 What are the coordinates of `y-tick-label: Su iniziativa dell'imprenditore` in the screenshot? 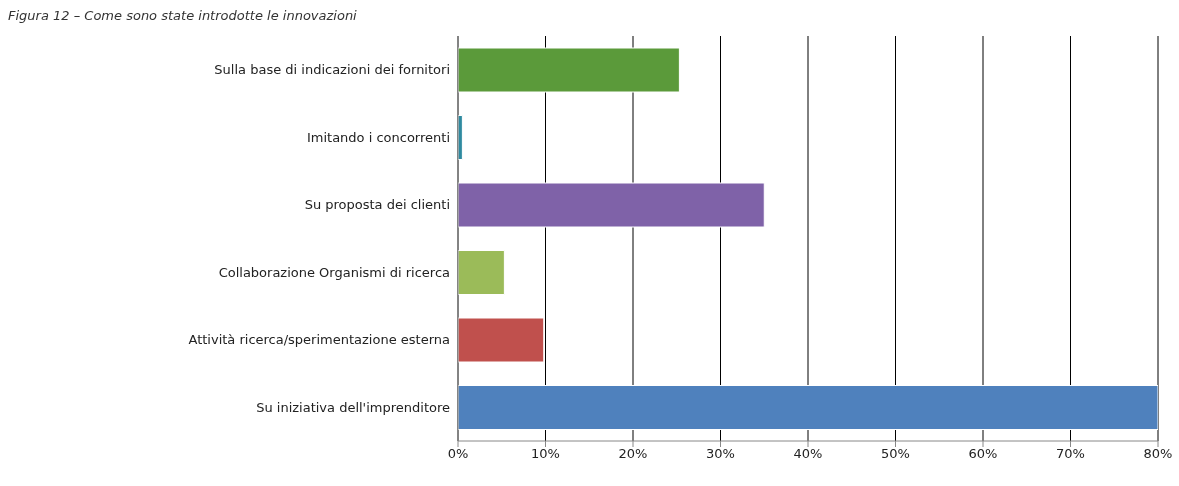 It's located at (353, 407).